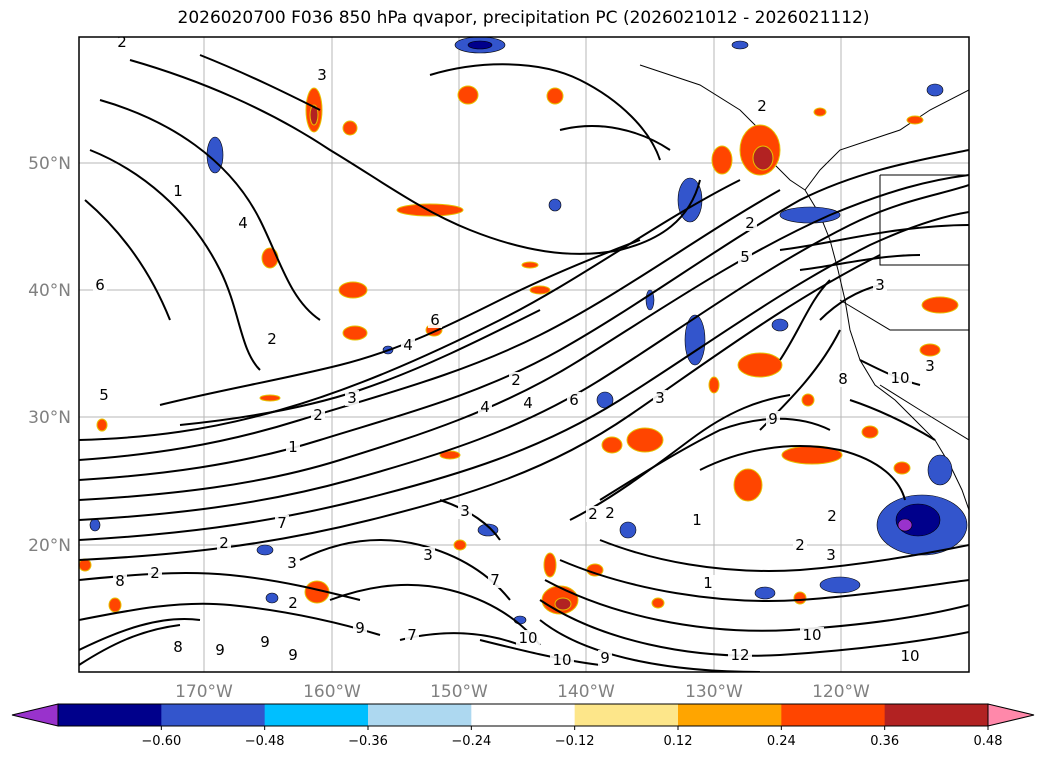  I want to click on colorbar-tick-label: −0.36, so click(368, 741).